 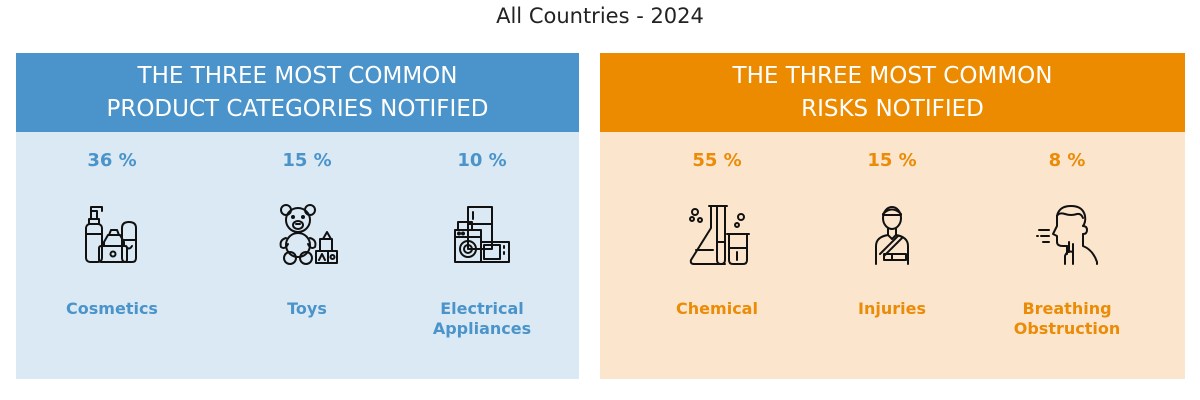 I want to click on product-categories-title-line-2: PRODUCT CATEGORIES NOTIFIED, so click(x=297, y=108).